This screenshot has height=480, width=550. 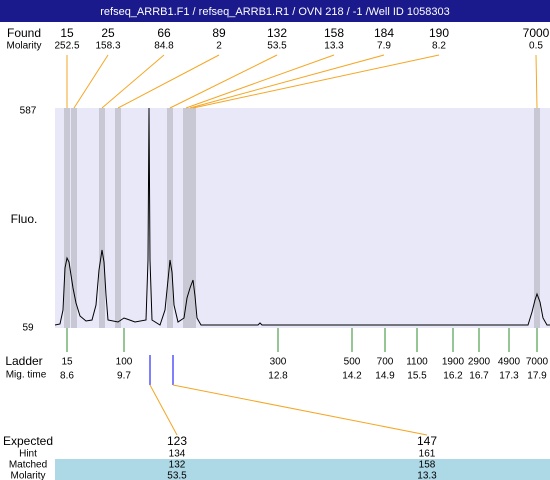 What do you see at coordinates (177, 441) in the screenshot?
I see `cell-expected: 123` at bounding box center [177, 441].